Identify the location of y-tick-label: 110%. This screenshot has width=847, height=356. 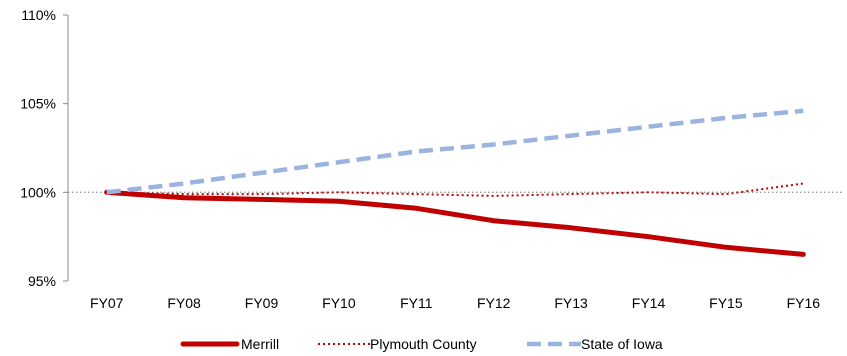
(38, 15).